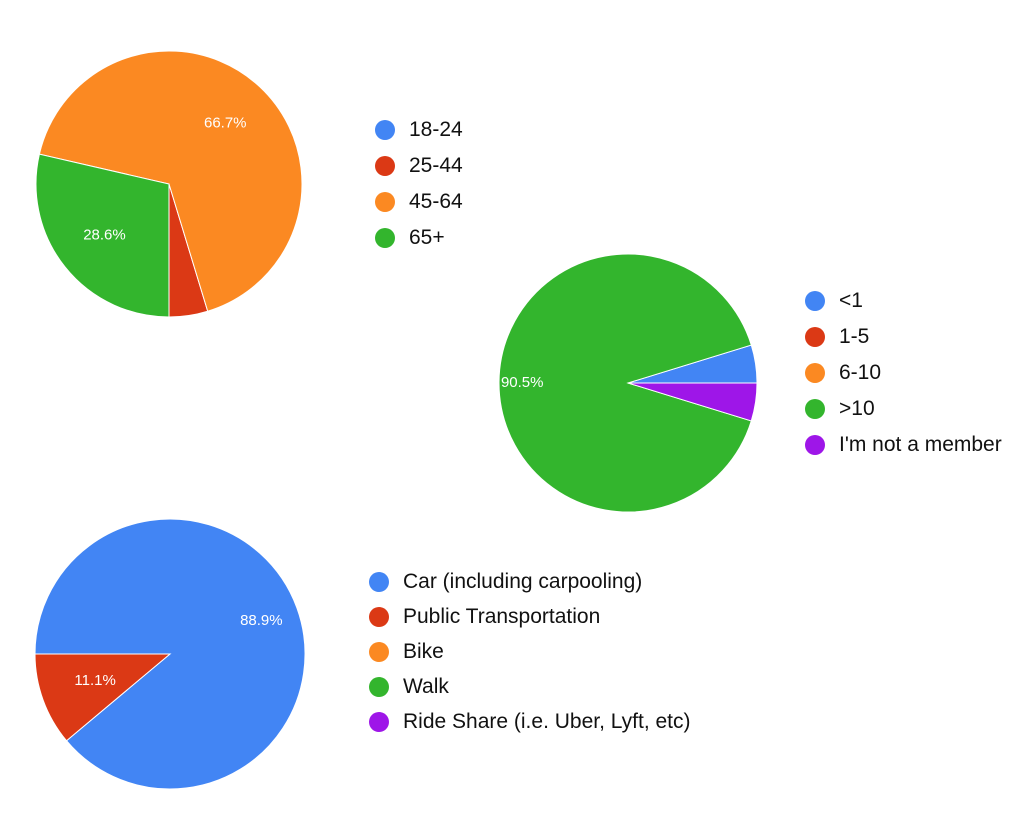 The image size is (1024, 827). Describe the element at coordinates (851, 300) in the screenshot. I see `legend-label: <1` at that location.